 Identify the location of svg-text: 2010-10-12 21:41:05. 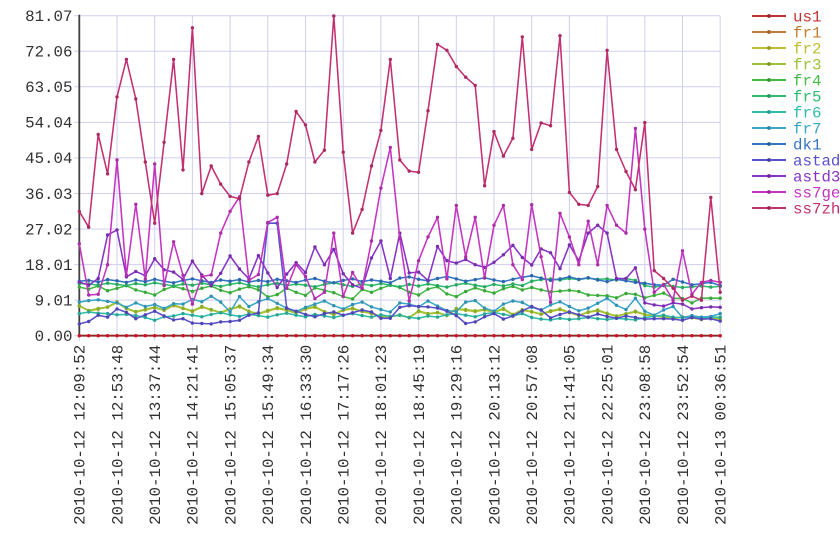
(571, 435).